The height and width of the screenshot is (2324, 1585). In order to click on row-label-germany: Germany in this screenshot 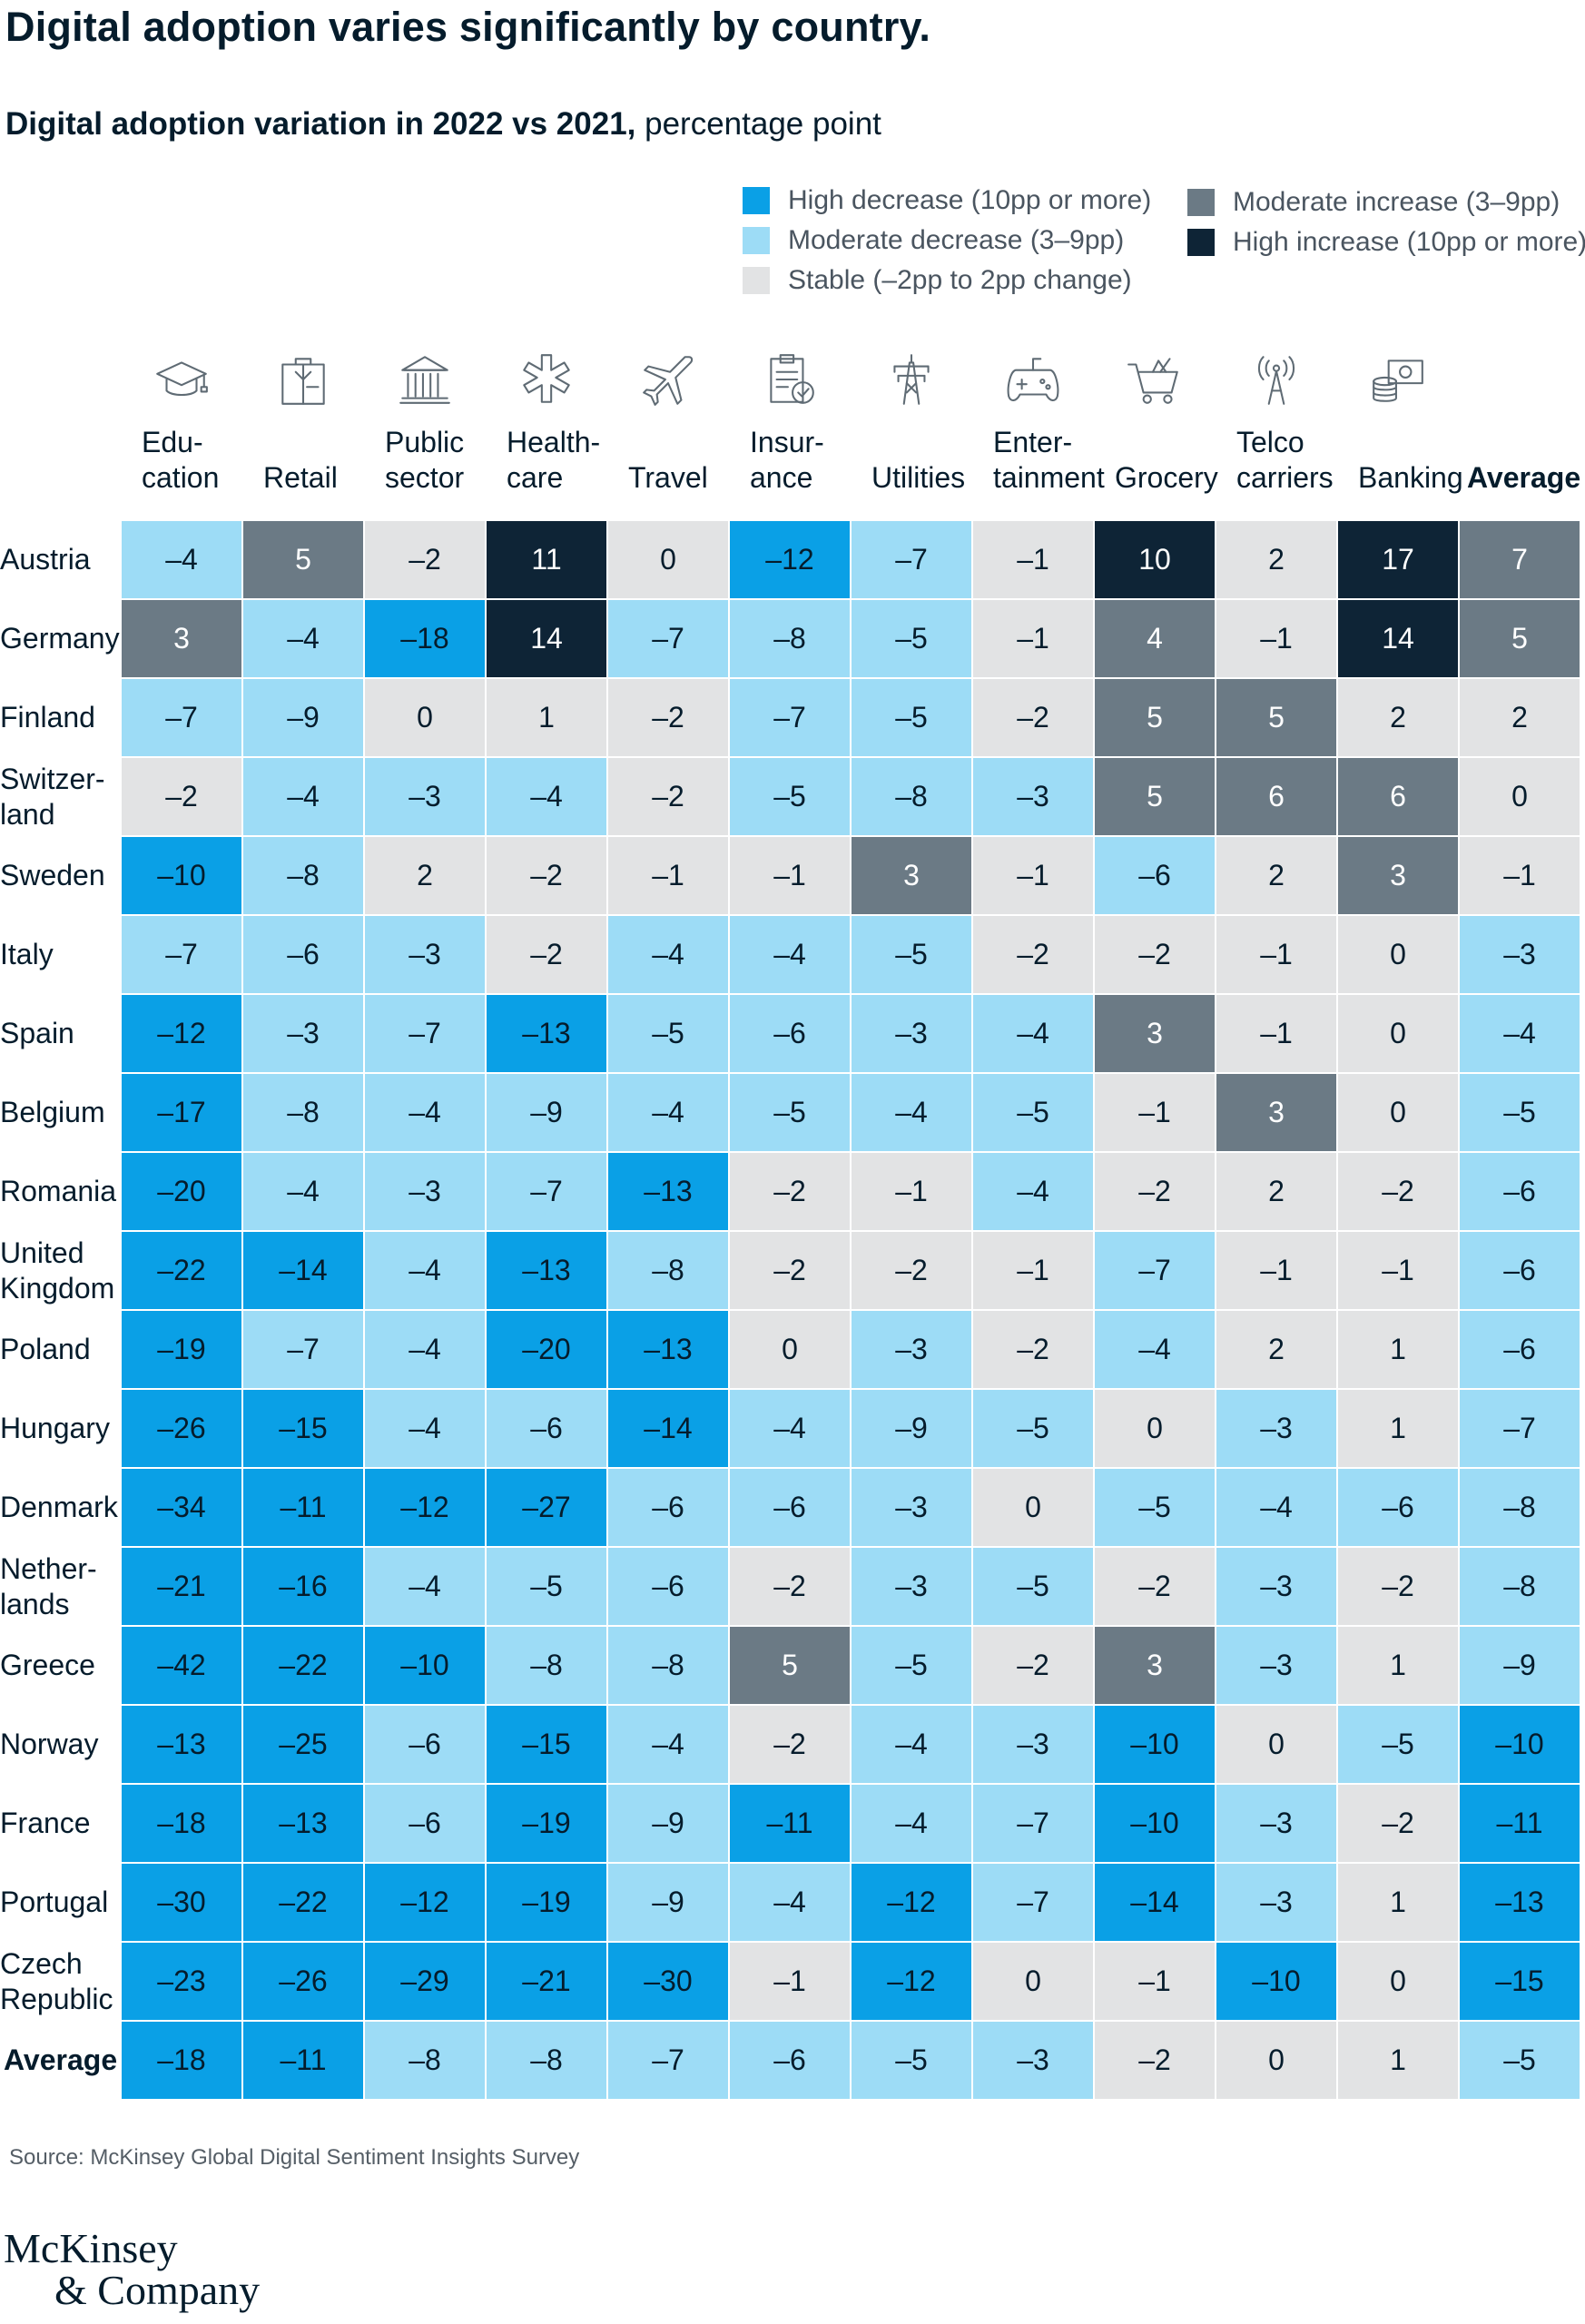, I will do `click(60, 638)`.